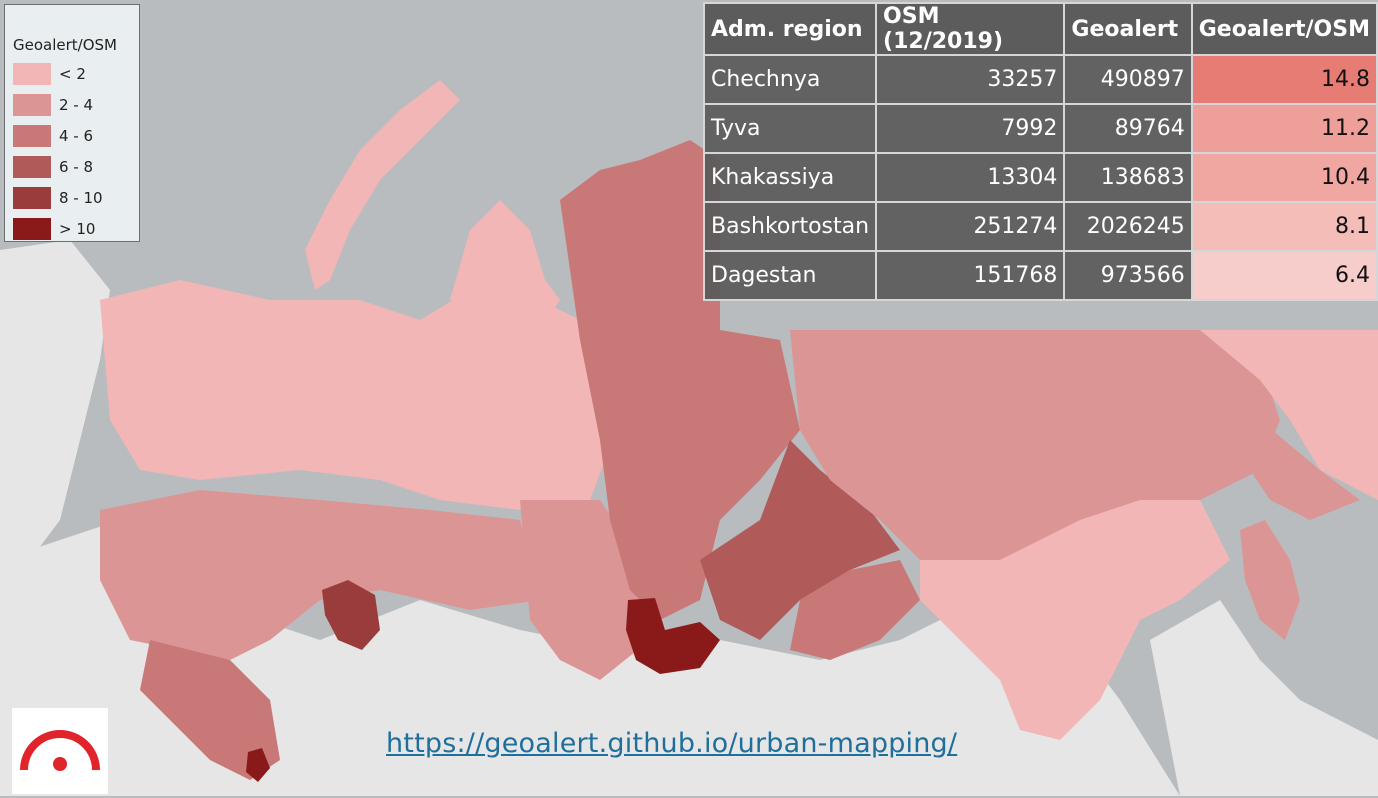 The width and height of the screenshot is (1378, 798). Describe the element at coordinates (77, 229) in the screenshot. I see `legend-label: > 10` at that location.